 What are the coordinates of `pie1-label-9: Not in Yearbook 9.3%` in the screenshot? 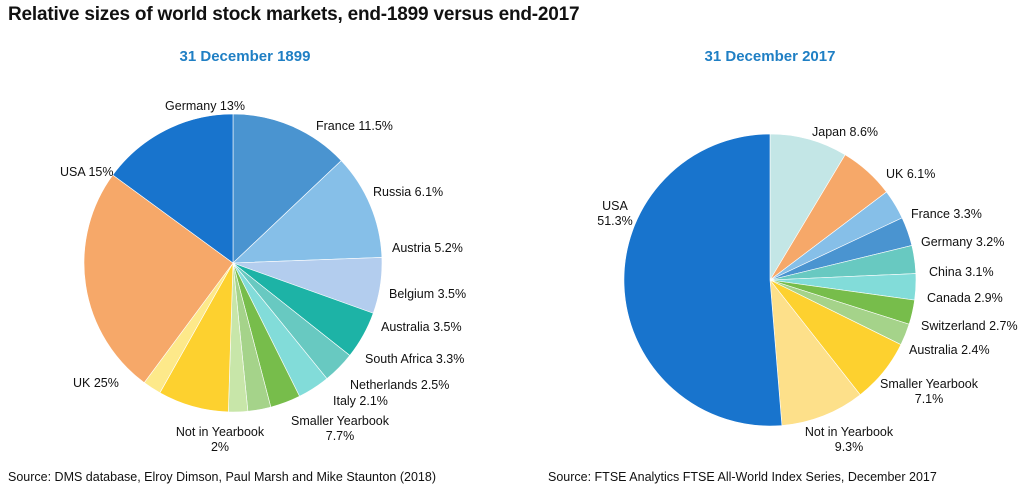 It's located at (849, 439).